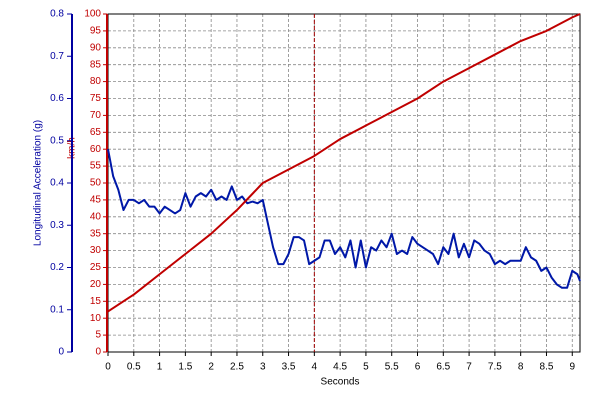 The width and height of the screenshot is (600, 400). What do you see at coordinates (96, 132) in the screenshot?
I see `y2-tick-label: 65` at bounding box center [96, 132].